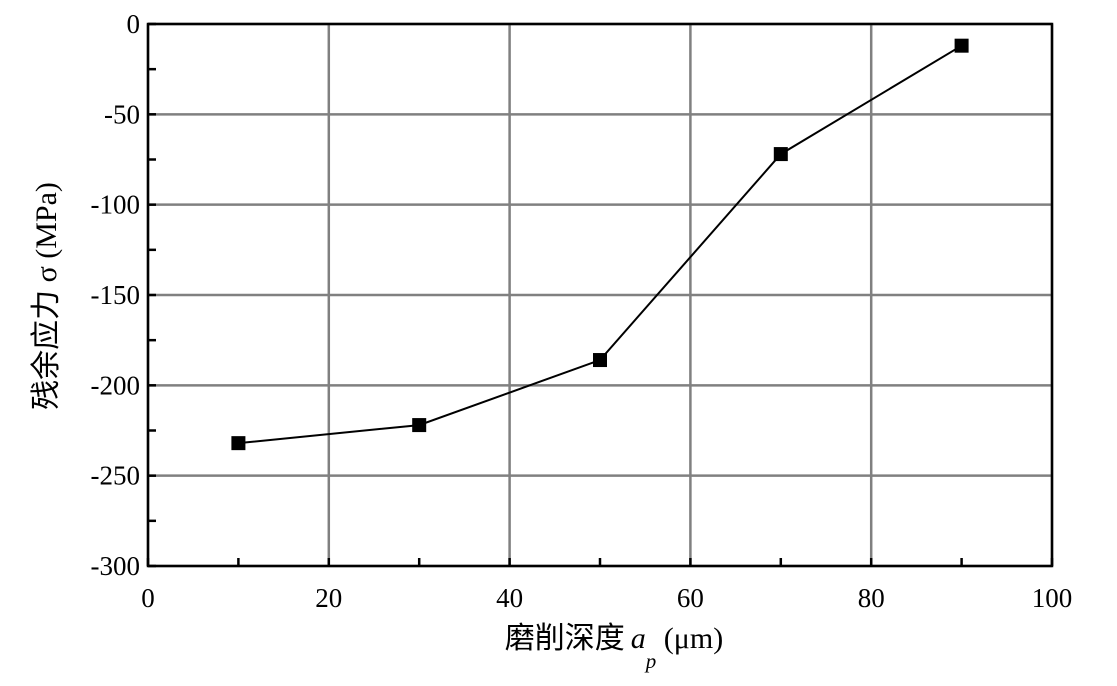 The image size is (1117, 686). I want to click on x-tick-label: 0, so click(148, 598).